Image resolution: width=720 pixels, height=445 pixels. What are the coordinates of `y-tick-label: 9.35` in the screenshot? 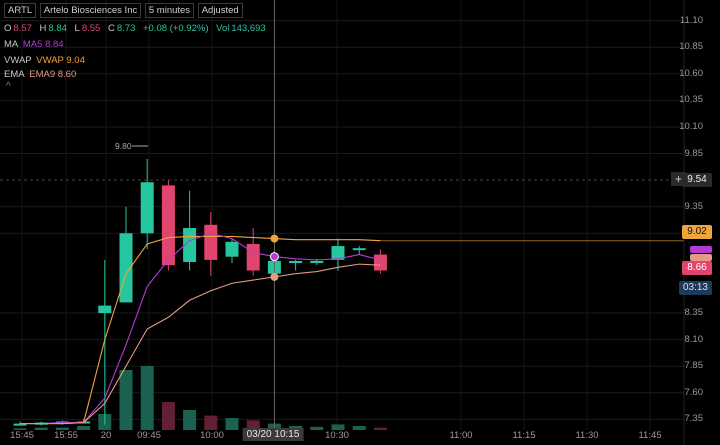 It's located at (694, 206).